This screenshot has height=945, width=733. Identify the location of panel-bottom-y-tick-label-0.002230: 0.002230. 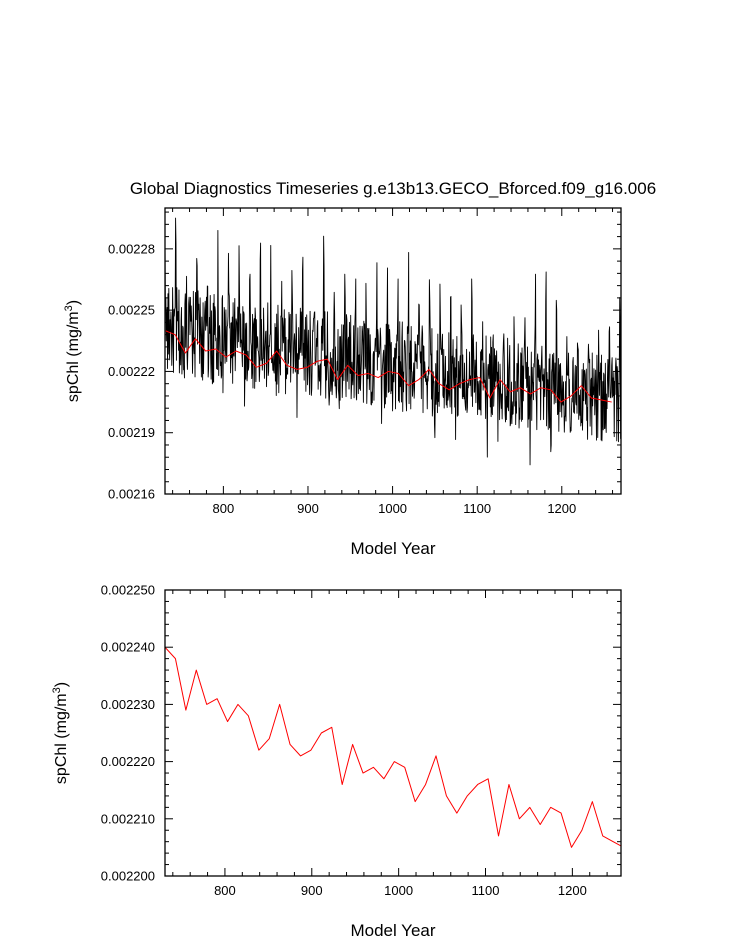
(128, 704).